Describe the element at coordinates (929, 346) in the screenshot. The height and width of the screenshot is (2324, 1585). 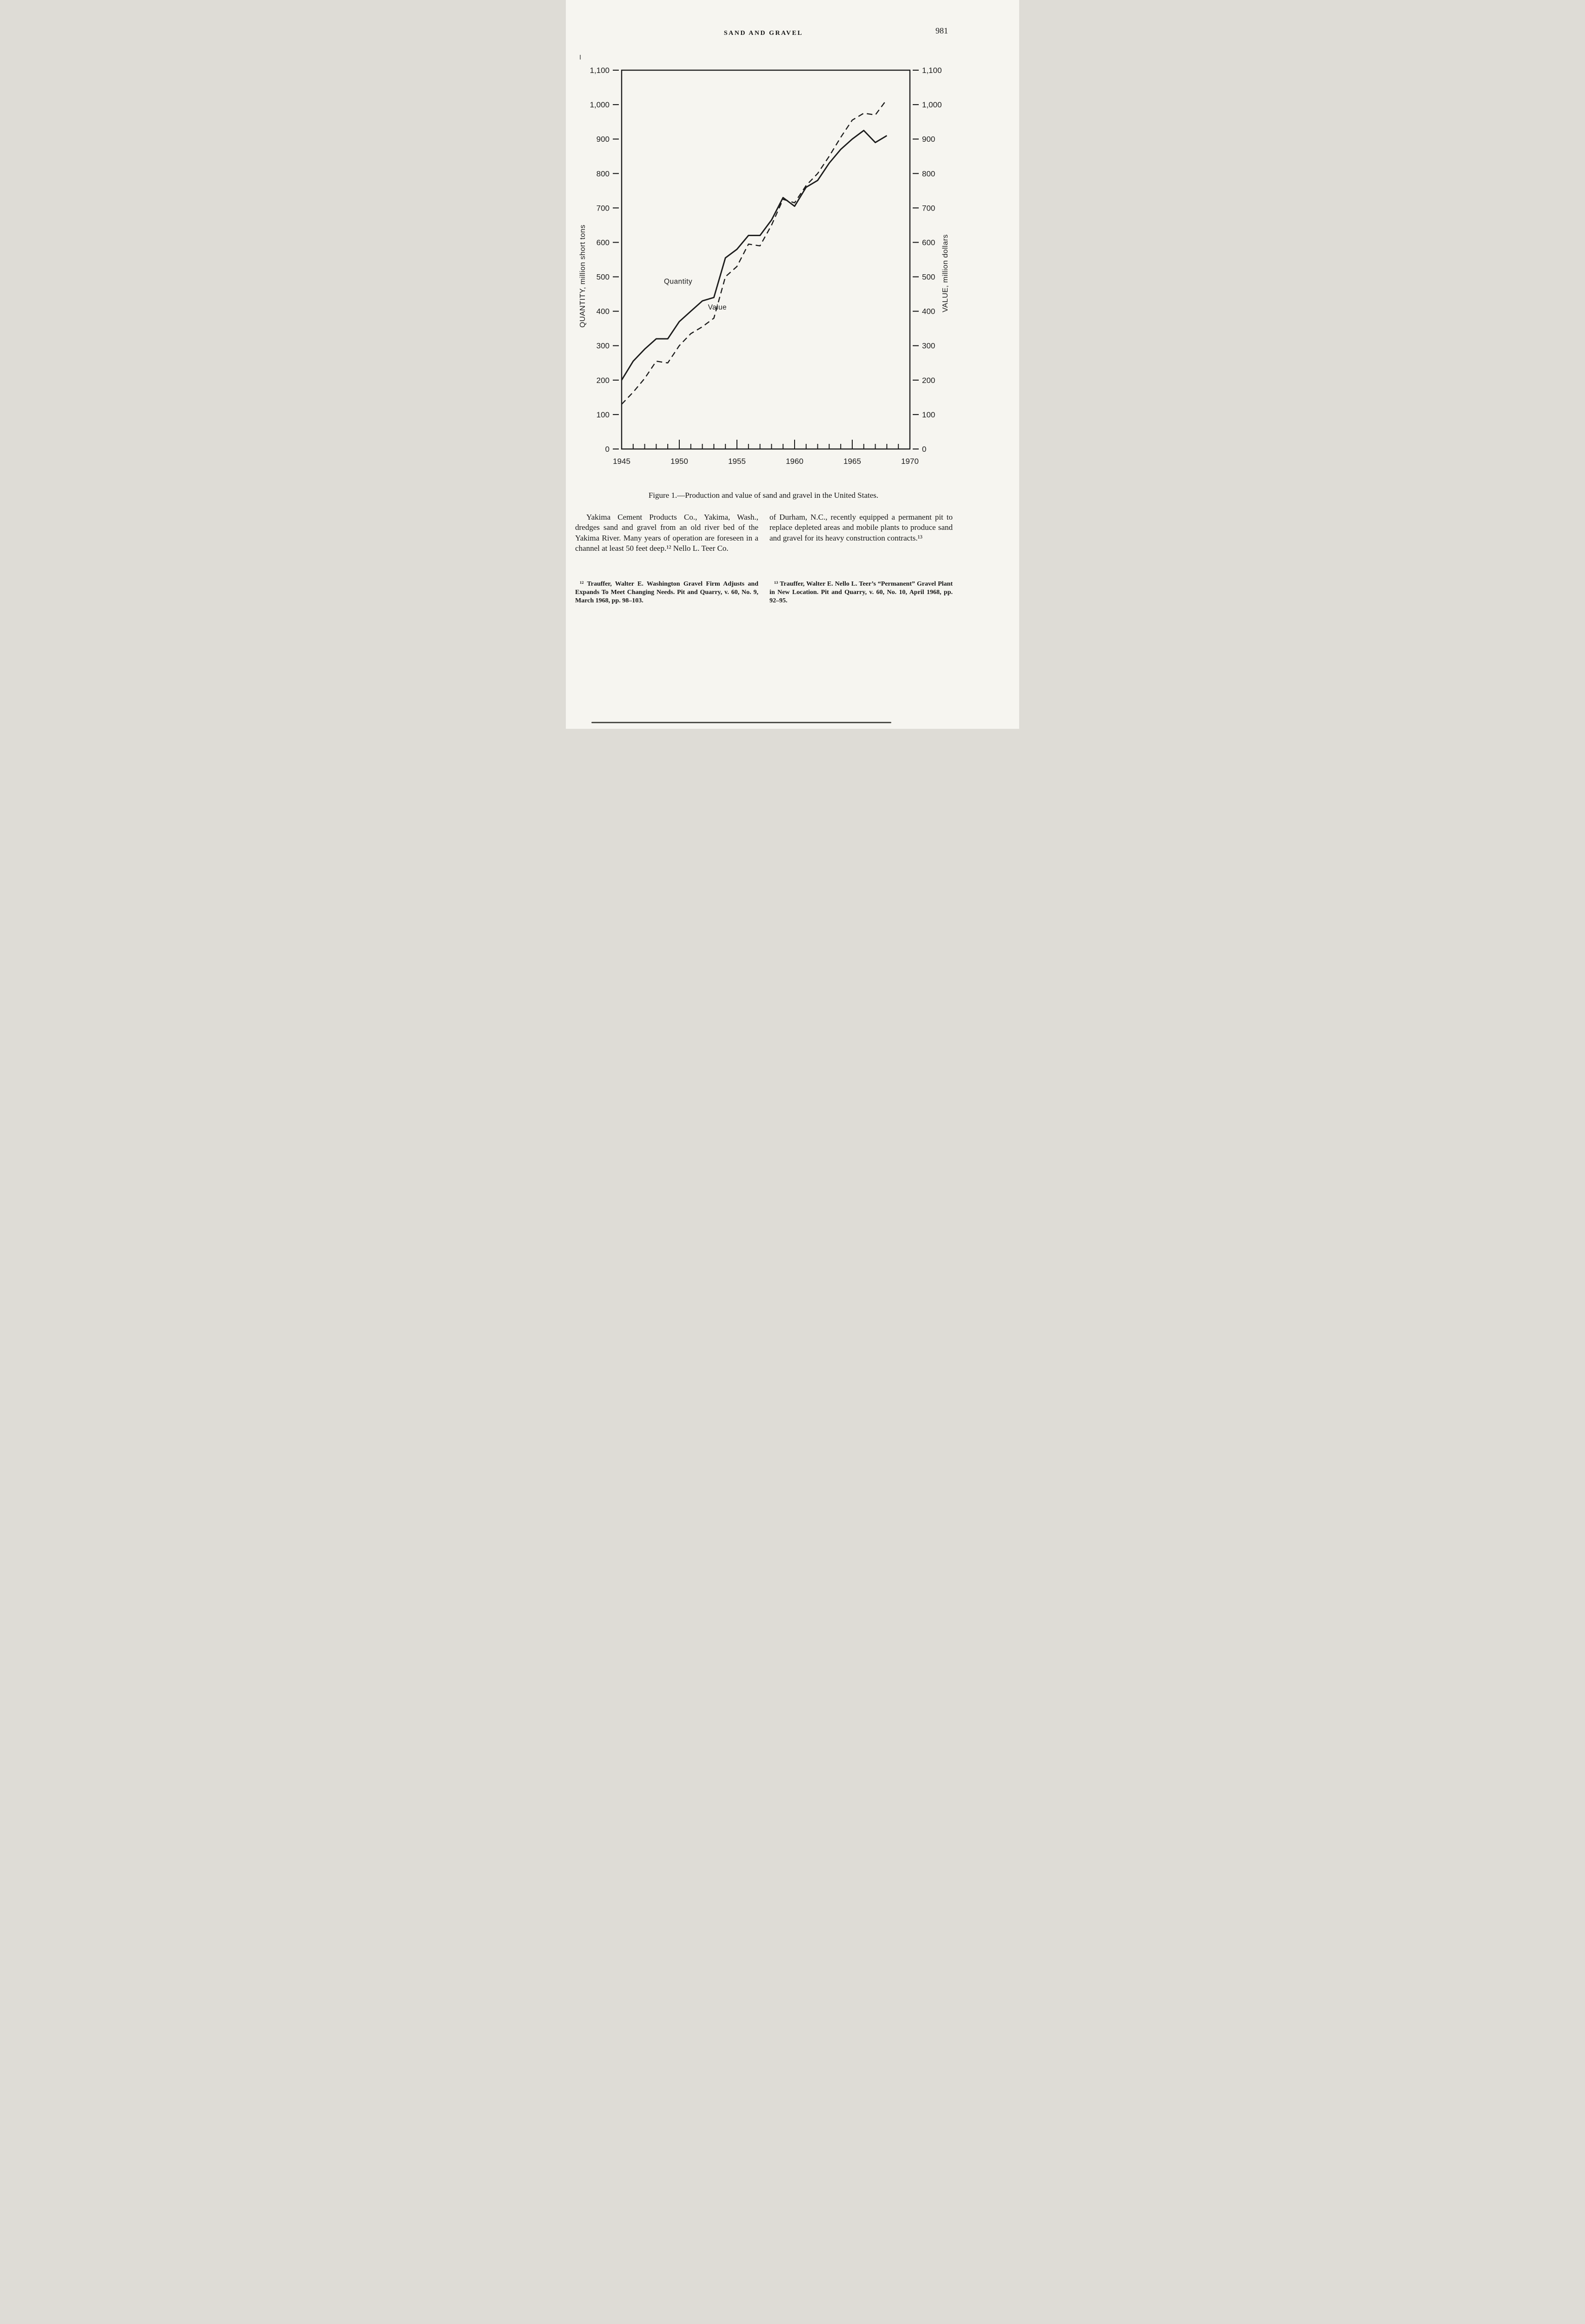
I see `y-tick-label-right: 300` at that location.